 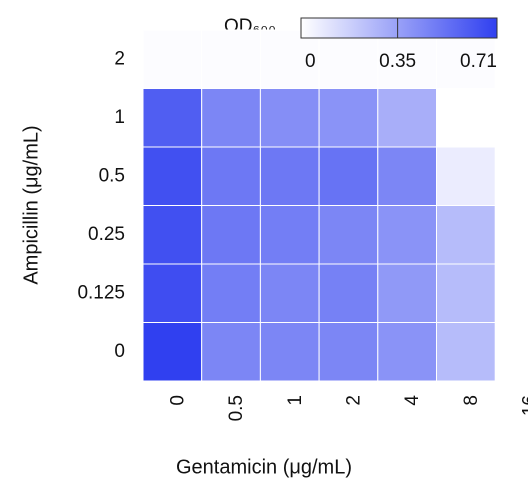 What do you see at coordinates (353, 400) in the screenshot?
I see `x-tick-label: 2` at bounding box center [353, 400].